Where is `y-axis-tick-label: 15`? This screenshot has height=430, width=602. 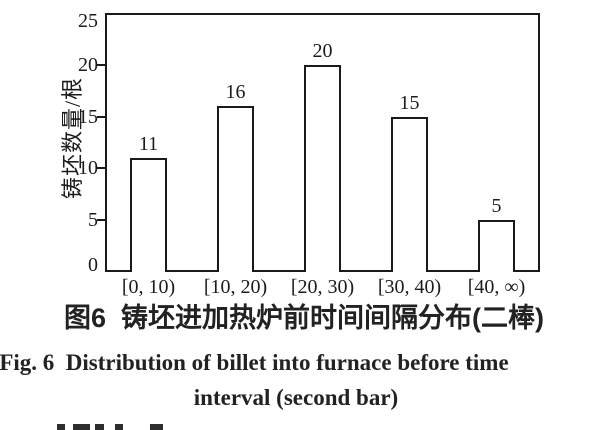 y-axis-tick-label: 15 is located at coordinates (88, 116).